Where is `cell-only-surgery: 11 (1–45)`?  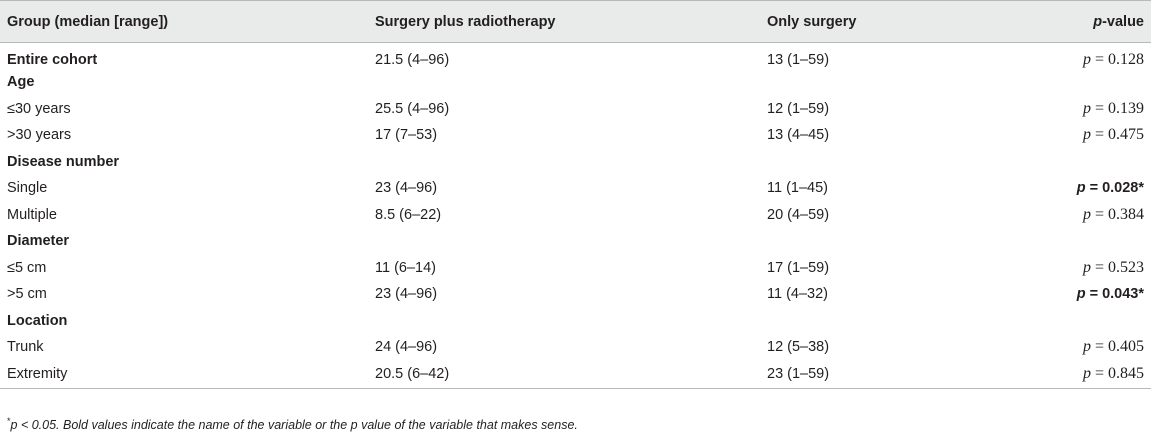
cell-only-surgery: 11 (1–45) is located at coordinates (797, 188).